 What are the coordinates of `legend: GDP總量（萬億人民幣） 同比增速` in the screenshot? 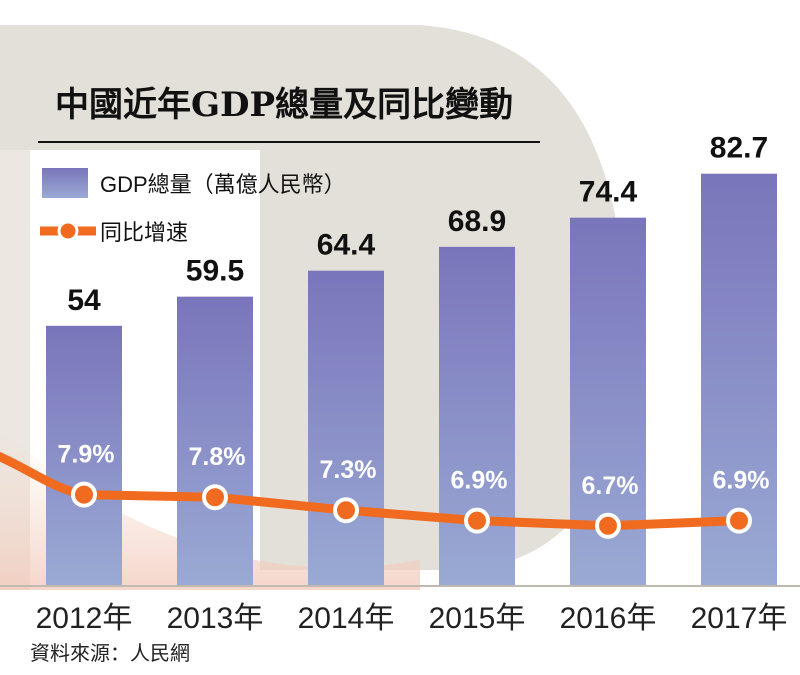 It's located at (193, 206).